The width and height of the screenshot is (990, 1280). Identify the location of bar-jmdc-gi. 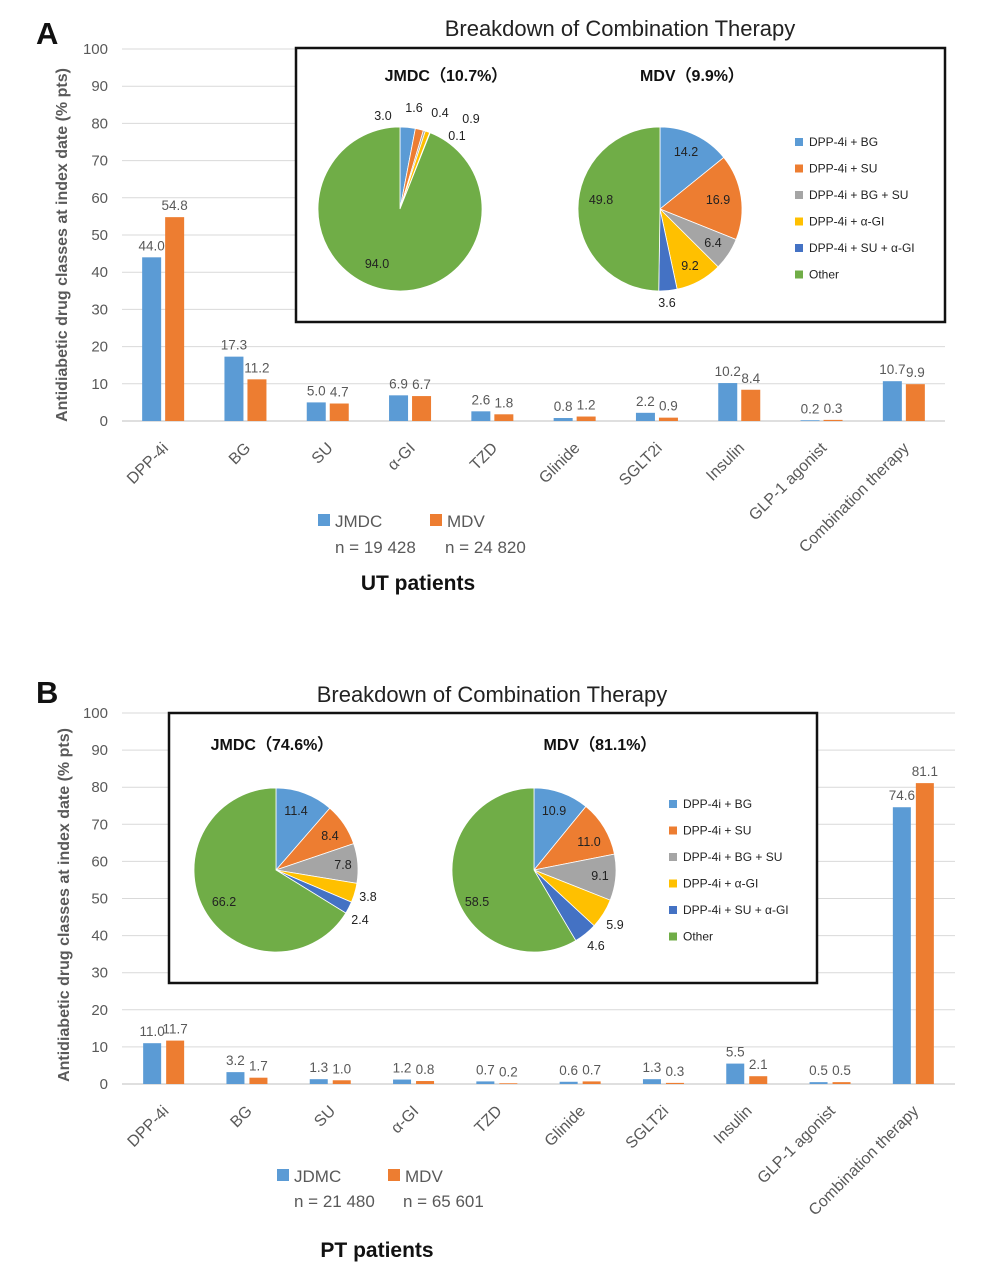
(399, 408).